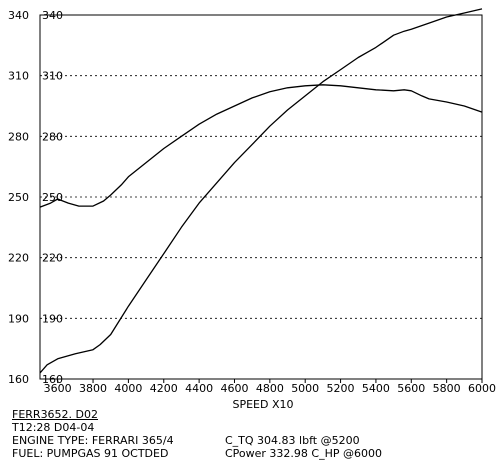 The image size is (500, 472). Describe the element at coordinates (52, 136) in the screenshot. I see `y-tick-label-right: 280` at that location.